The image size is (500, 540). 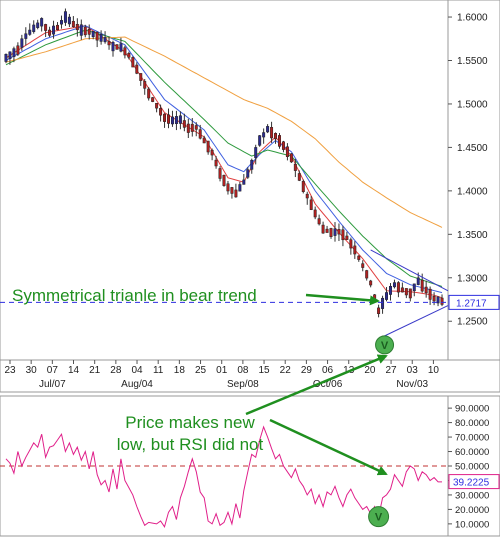 I want to click on month-label: Oct/06, so click(x=328, y=384).